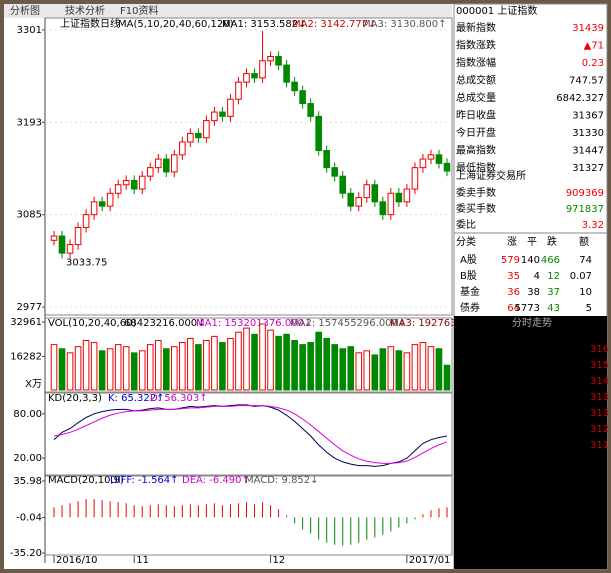 Image resolution: width=611 pixels, height=573 pixels. Describe the element at coordinates (179, 398) in the screenshot. I see `label: D: 56.303↑` at that location.